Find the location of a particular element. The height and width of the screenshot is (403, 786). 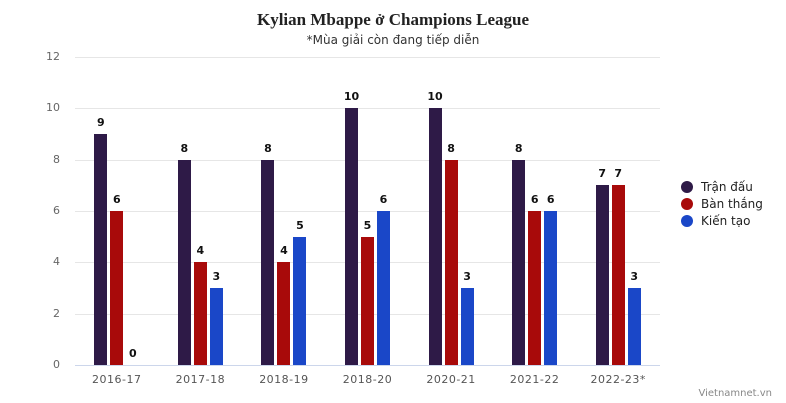

y-tick-label: 4 is located at coordinates (56, 262).